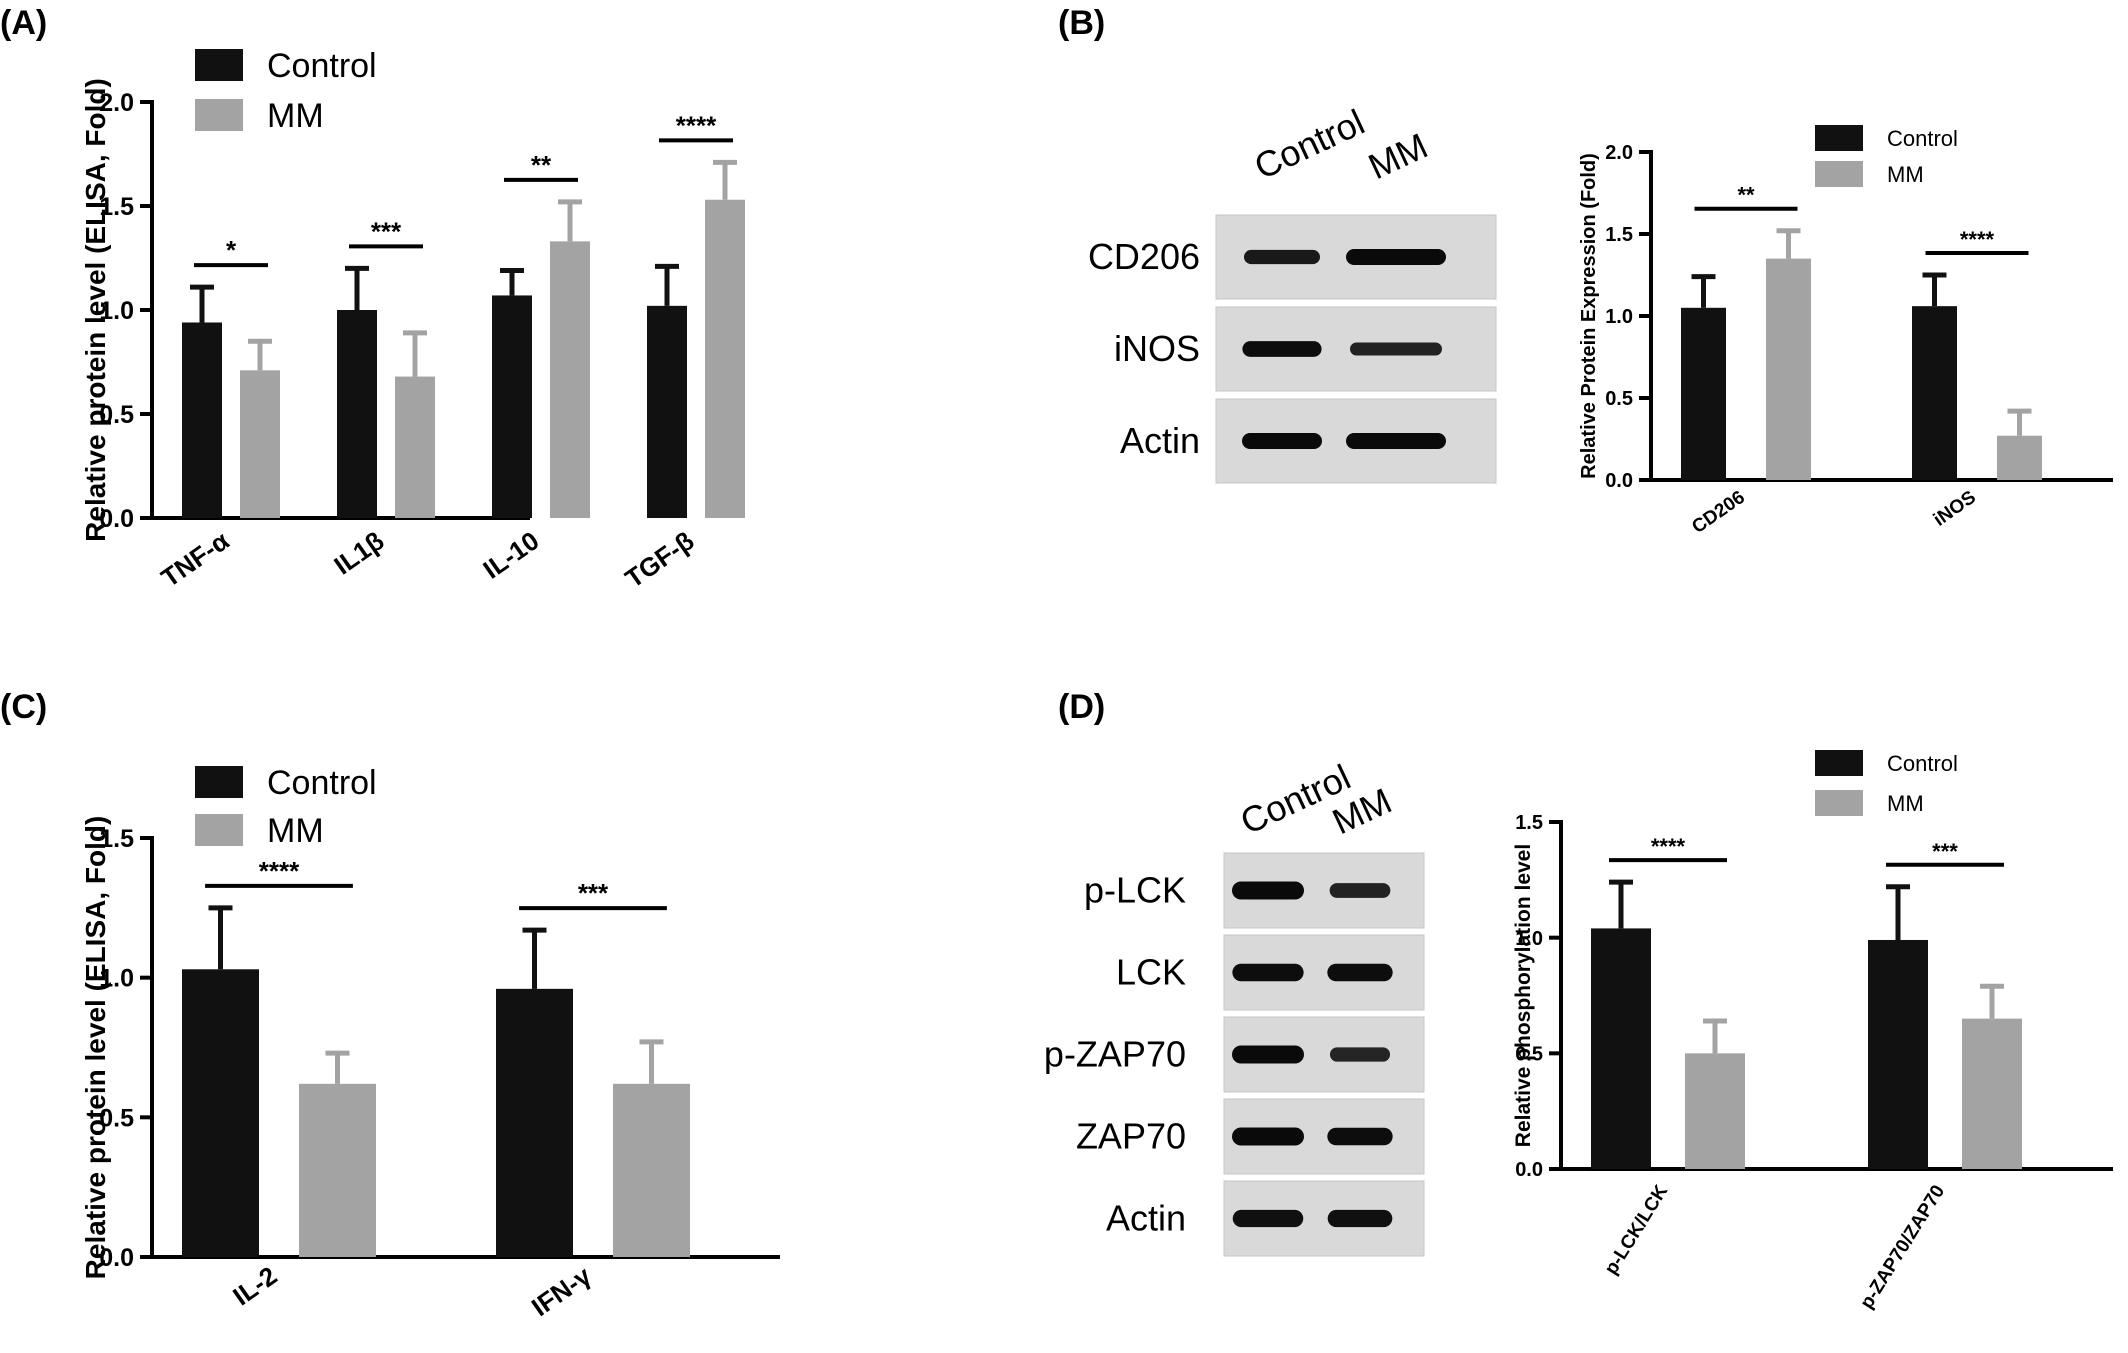  Describe the element at coordinates (1637, 1229) in the screenshot. I see `category-label: p-LCK/LCK` at that location.